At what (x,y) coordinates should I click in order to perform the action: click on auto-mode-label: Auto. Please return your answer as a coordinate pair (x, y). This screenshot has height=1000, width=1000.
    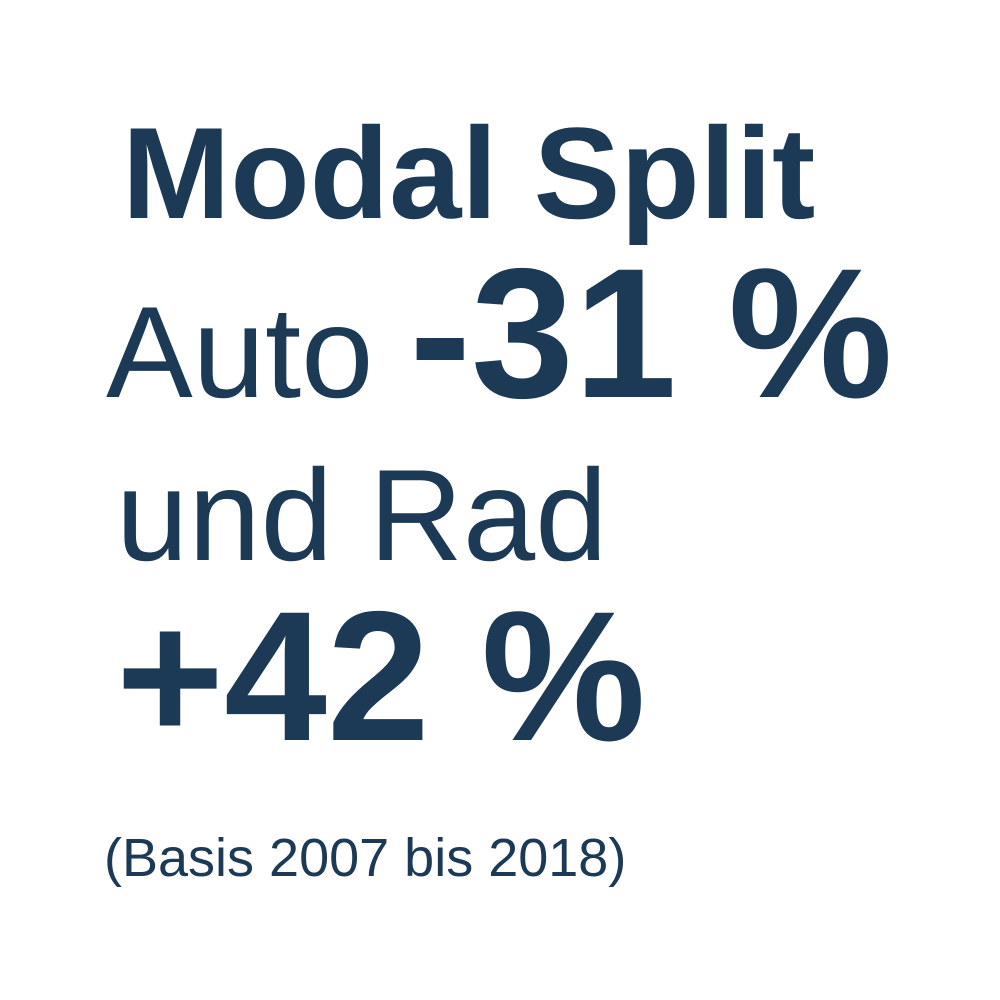
    Looking at the image, I should click on (240, 352).